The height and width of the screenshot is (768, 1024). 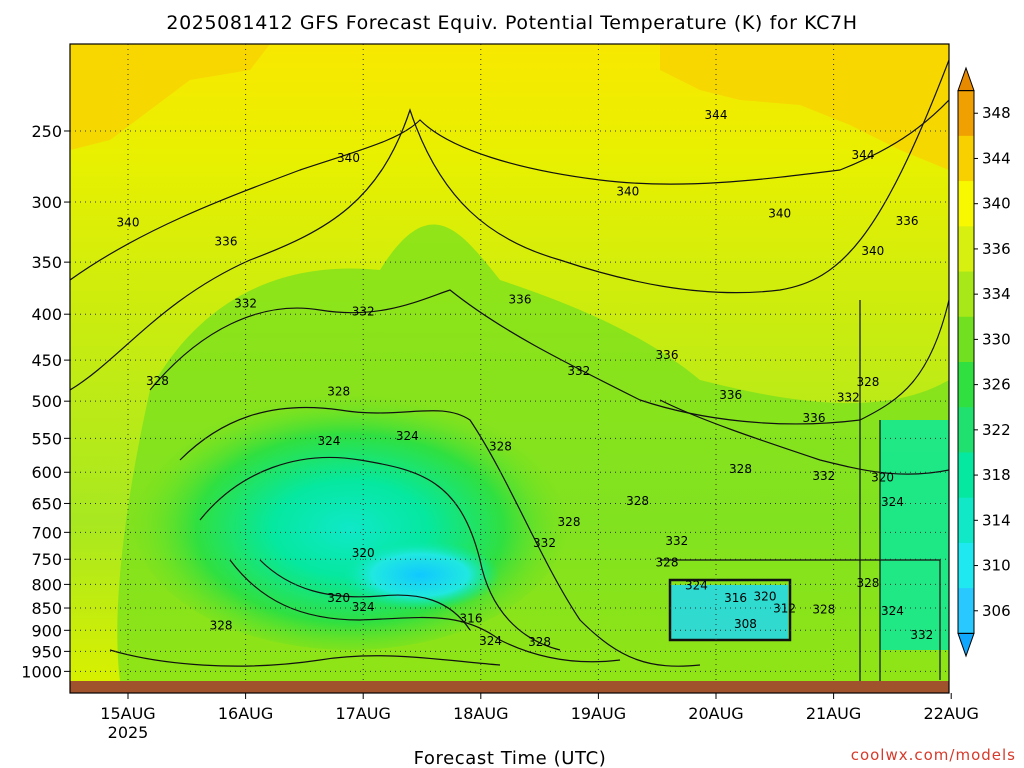 What do you see at coordinates (914, 535) in the screenshot?
I see `right-low-theta-band` at bounding box center [914, 535].